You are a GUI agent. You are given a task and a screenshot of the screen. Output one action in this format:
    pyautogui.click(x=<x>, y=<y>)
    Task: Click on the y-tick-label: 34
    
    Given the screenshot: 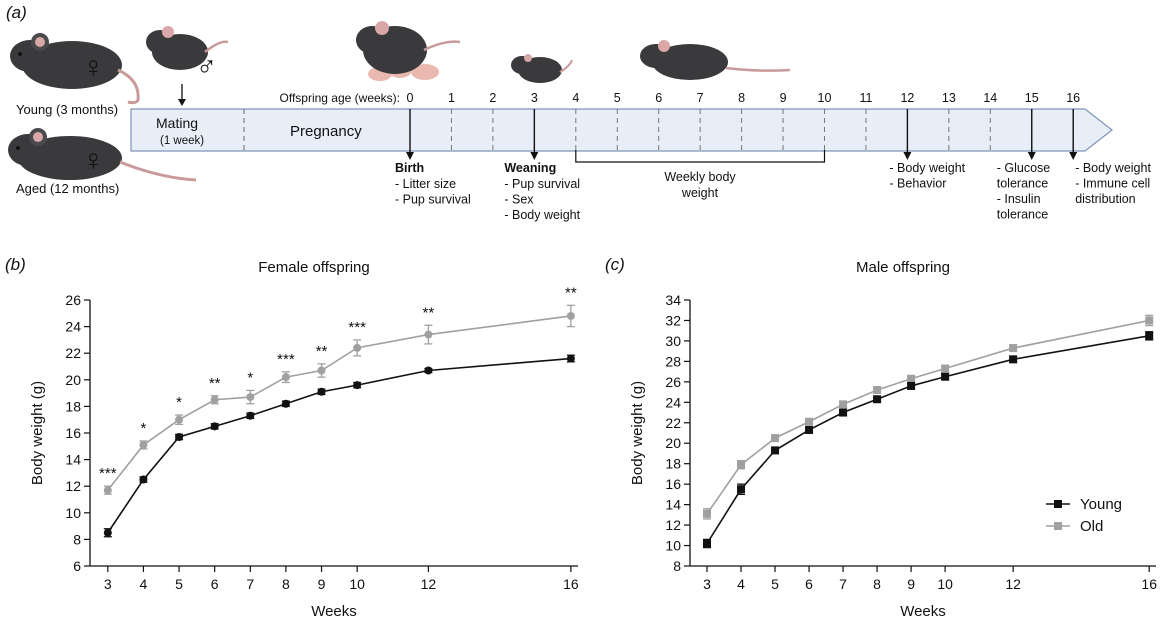 What is the action you would take?
    pyautogui.click(x=673, y=300)
    